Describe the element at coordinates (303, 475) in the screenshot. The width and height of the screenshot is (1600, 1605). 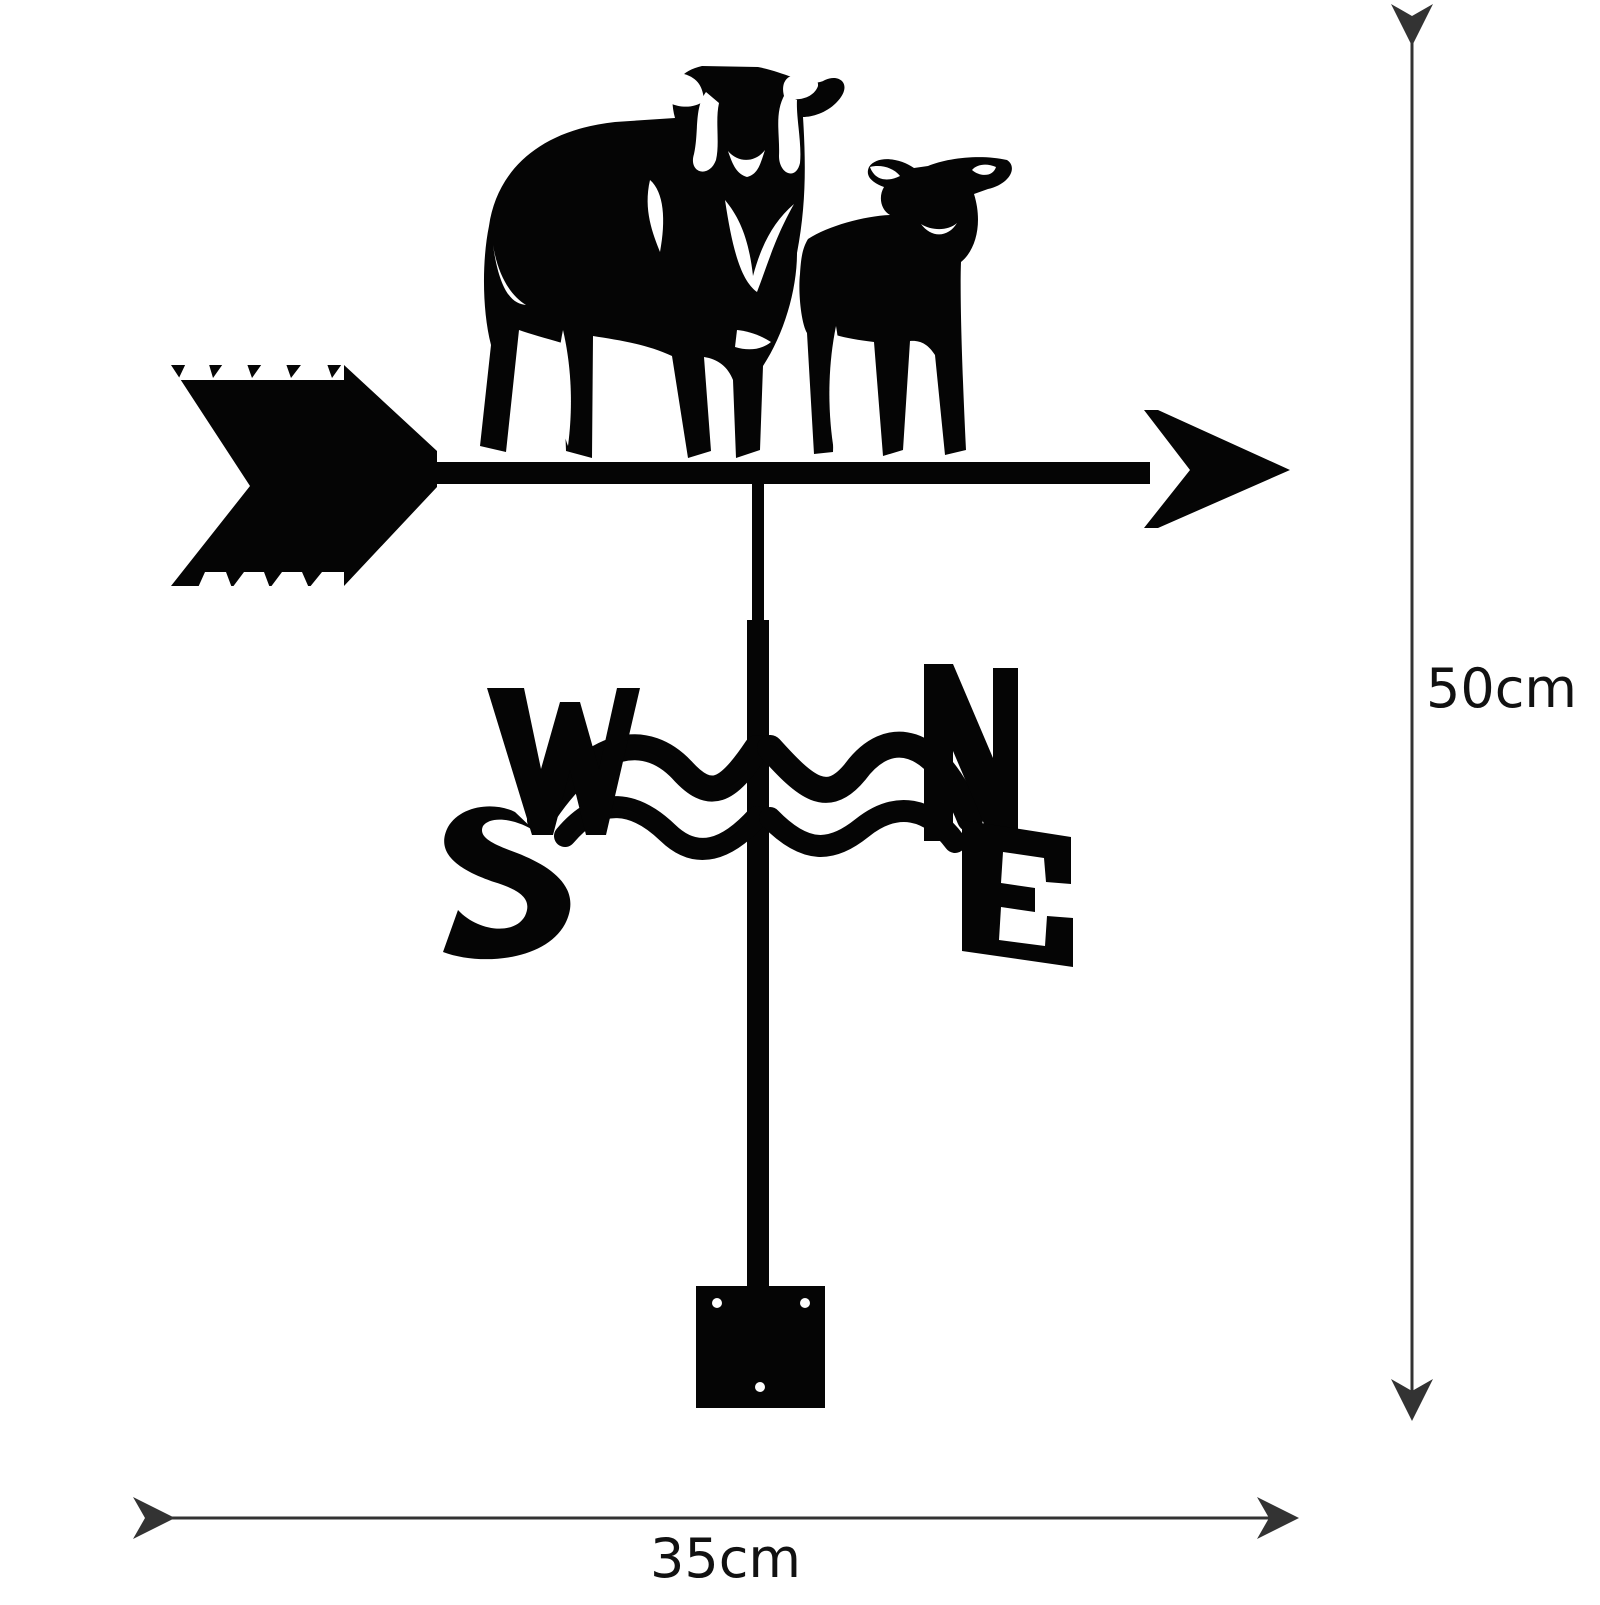
I see `arrow-tail-feather` at that location.